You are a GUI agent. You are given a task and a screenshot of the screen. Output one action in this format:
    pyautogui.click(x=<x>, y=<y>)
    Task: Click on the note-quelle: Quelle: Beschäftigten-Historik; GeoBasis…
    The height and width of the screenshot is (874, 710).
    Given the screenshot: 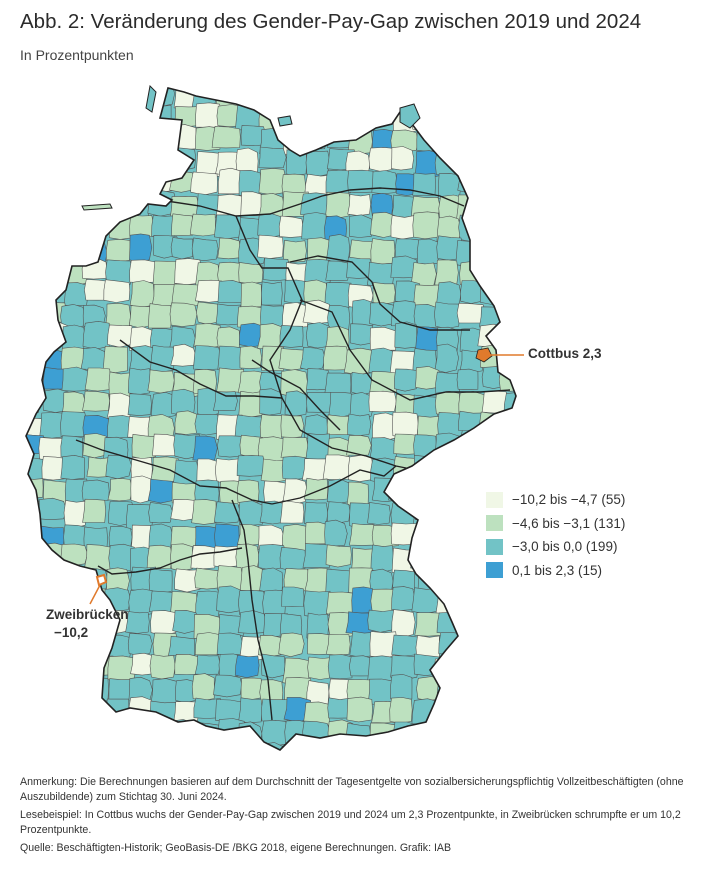 What is the action you would take?
    pyautogui.click(x=236, y=848)
    